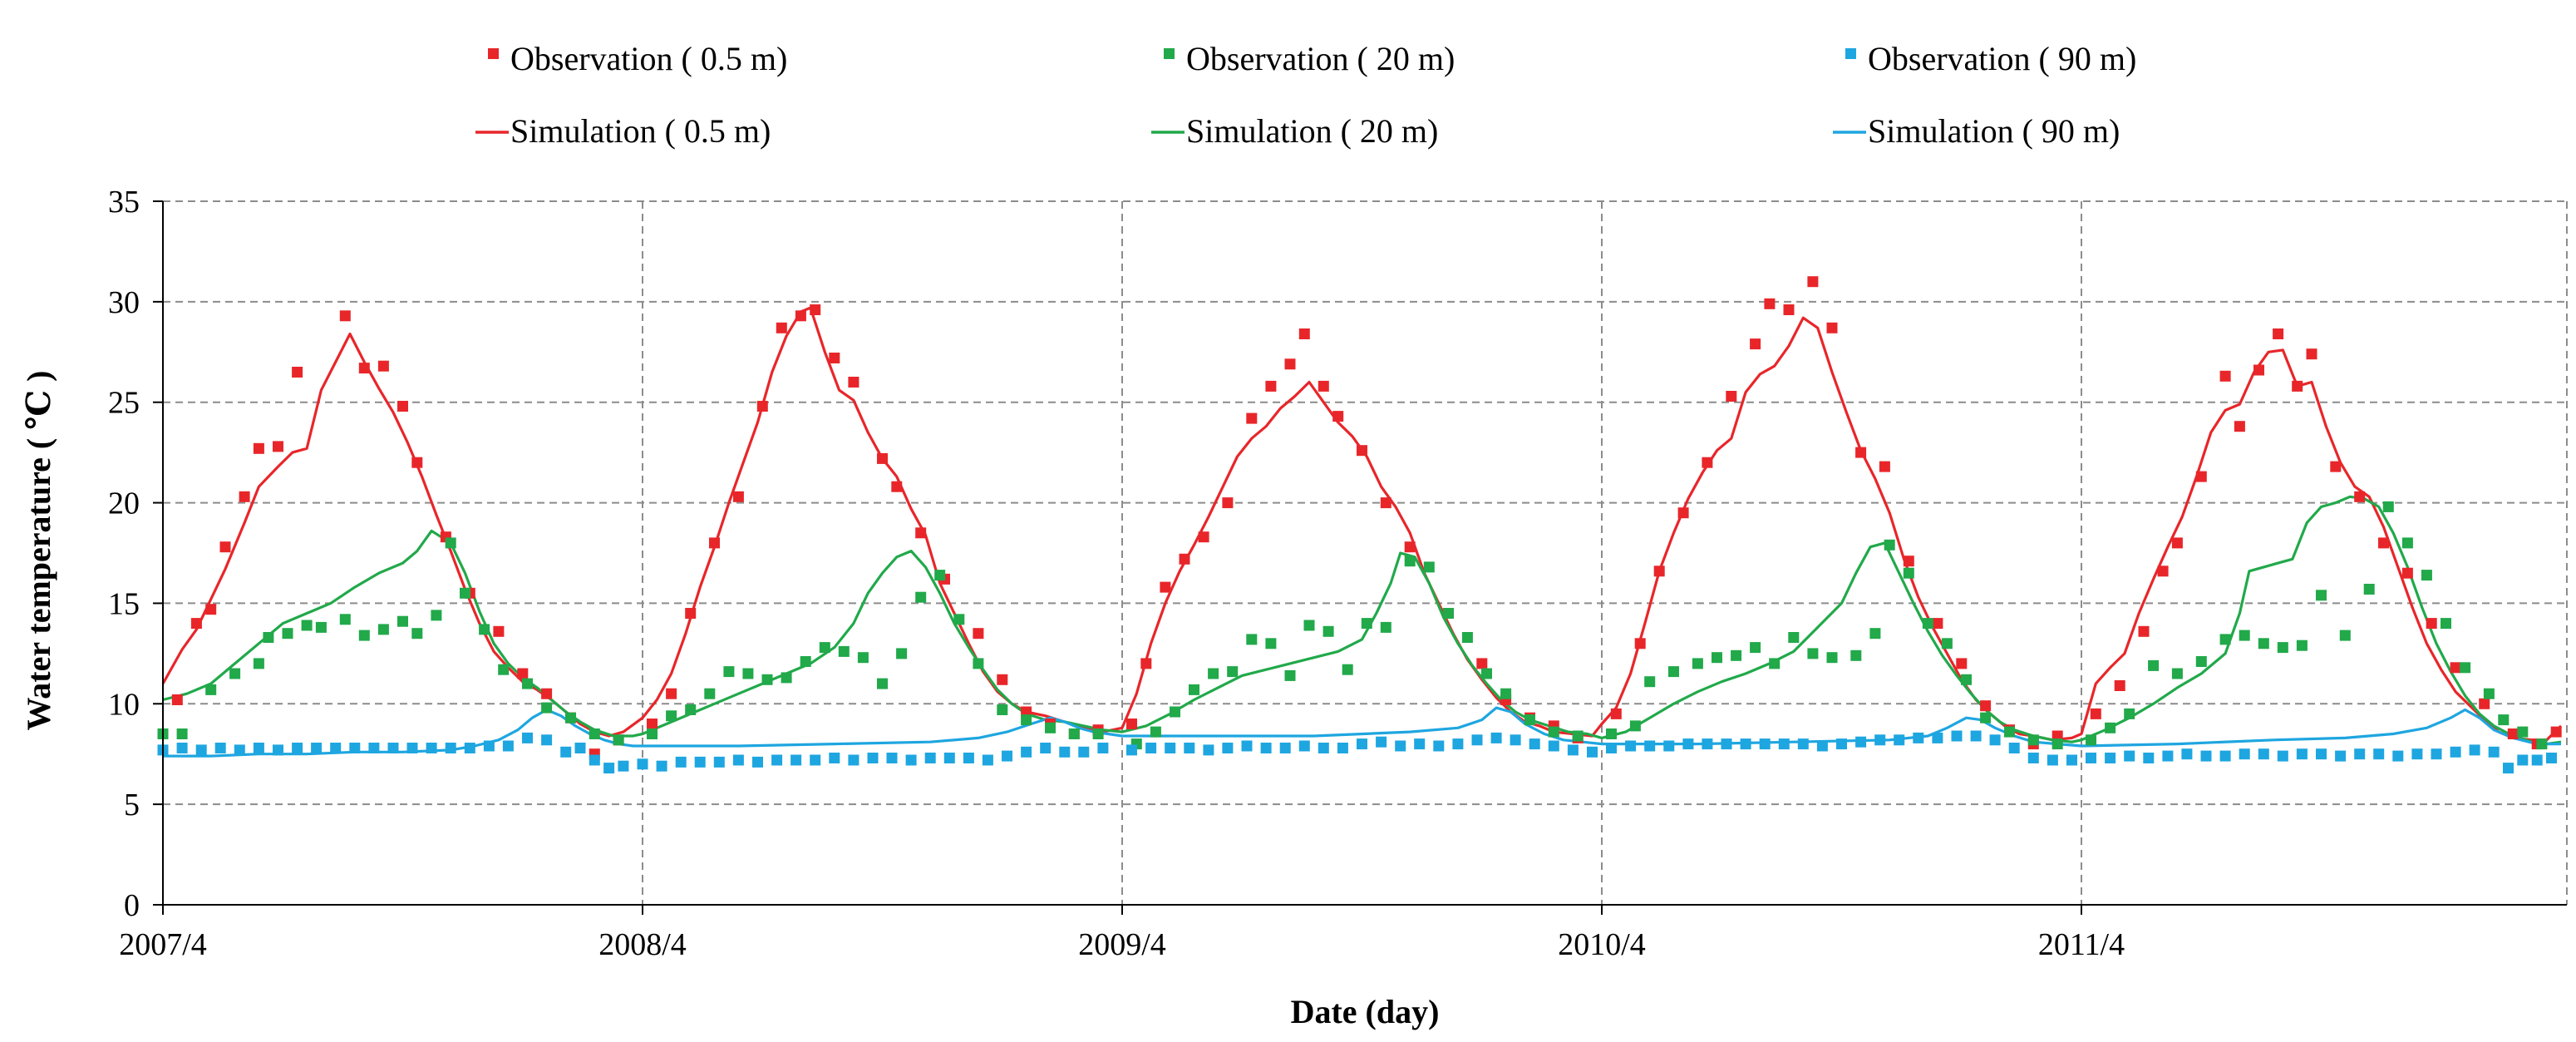  Describe the element at coordinates (642, 944) in the screenshot. I see `x-tick-label: 2008/4` at that location.